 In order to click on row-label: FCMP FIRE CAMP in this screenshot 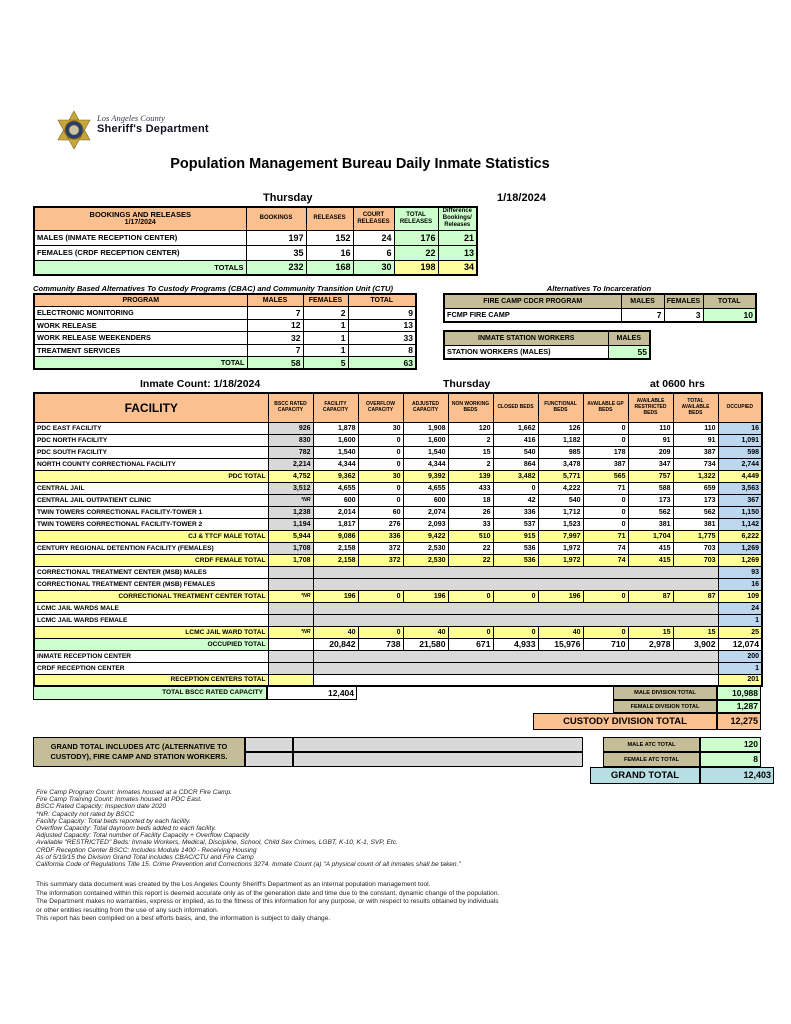, I will do `click(532, 315)`.